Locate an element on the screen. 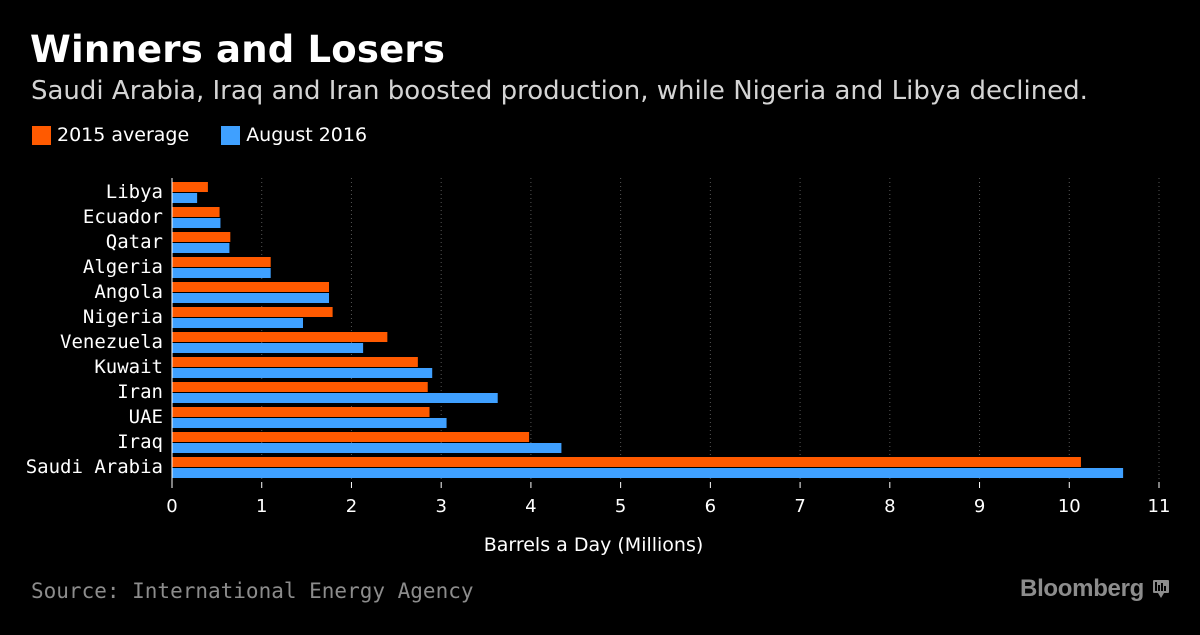 This screenshot has height=635, width=1200. brand-logo: Bloomberg is located at coordinates (1095, 589).